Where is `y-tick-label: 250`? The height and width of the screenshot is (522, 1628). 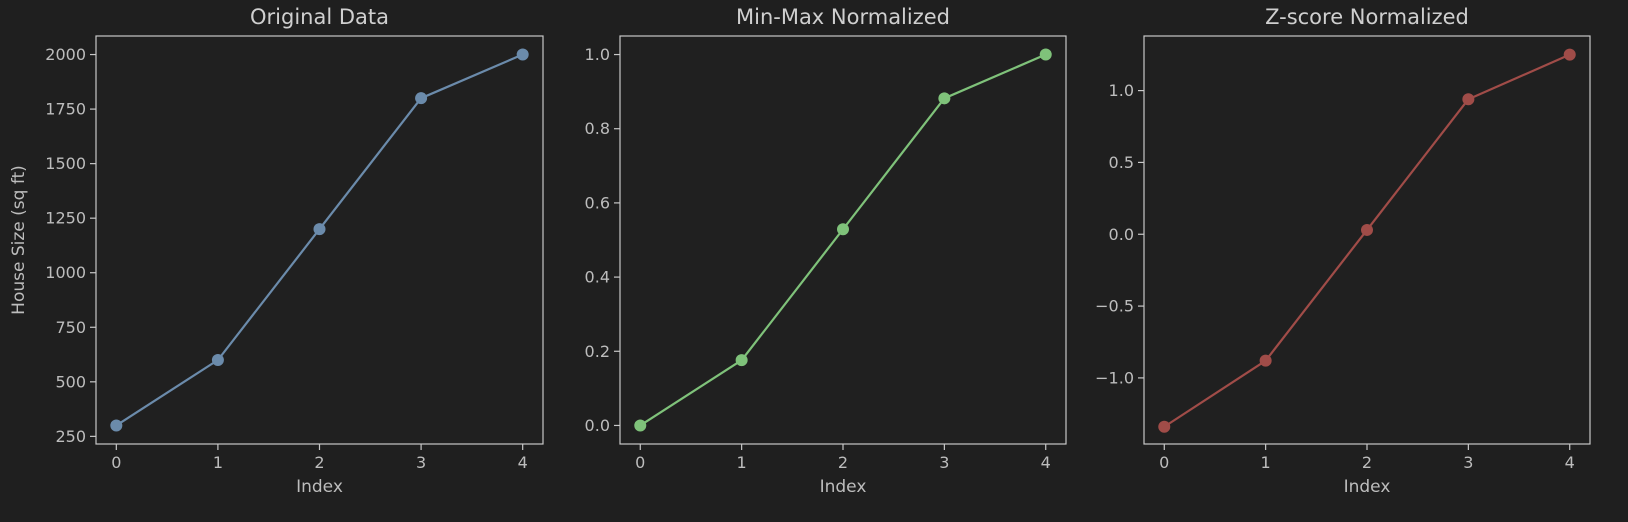 y-tick-label: 250 is located at coordinates (70, 436).